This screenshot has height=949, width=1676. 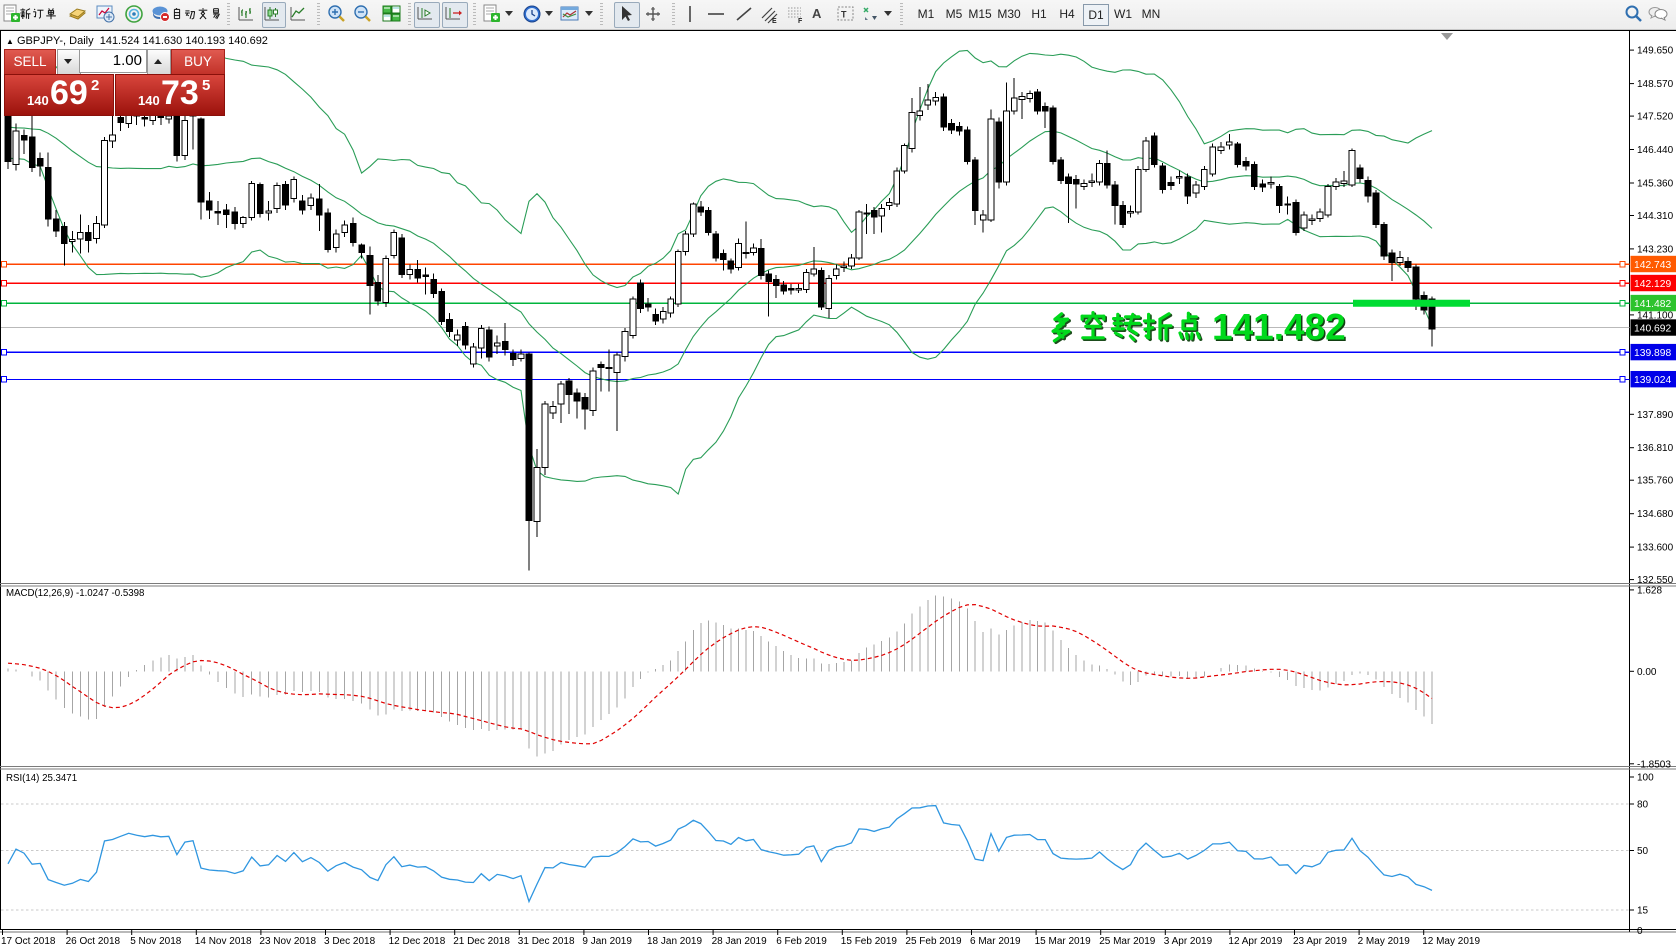 I want to click on svg-text: 147.520, so click(x=1655, y=117).